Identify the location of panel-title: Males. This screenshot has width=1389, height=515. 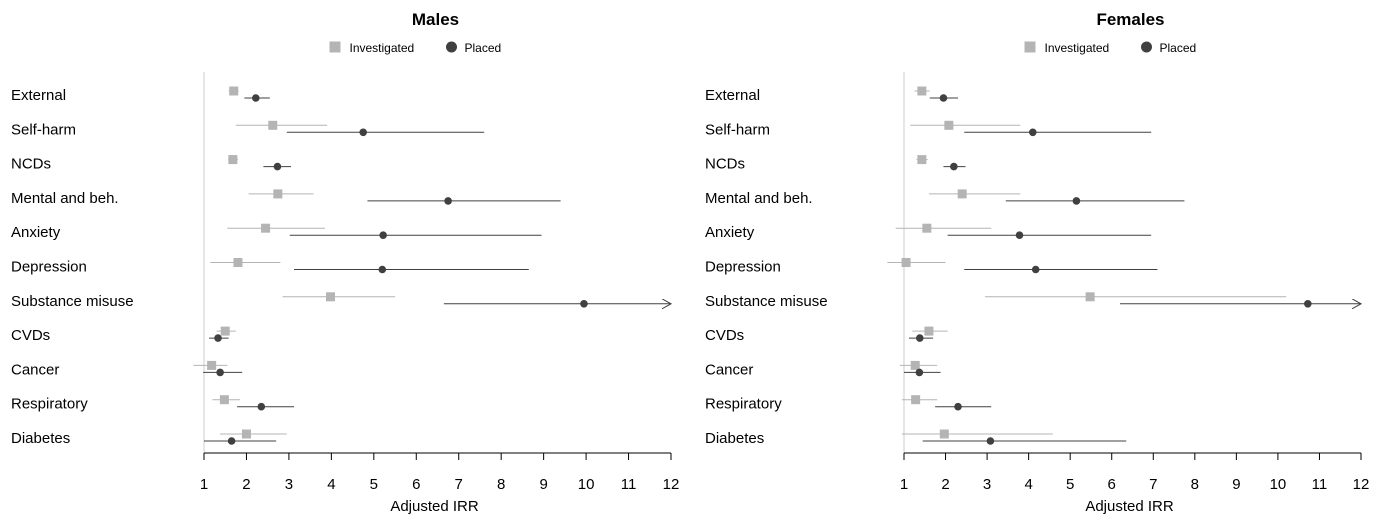
(435, 19).